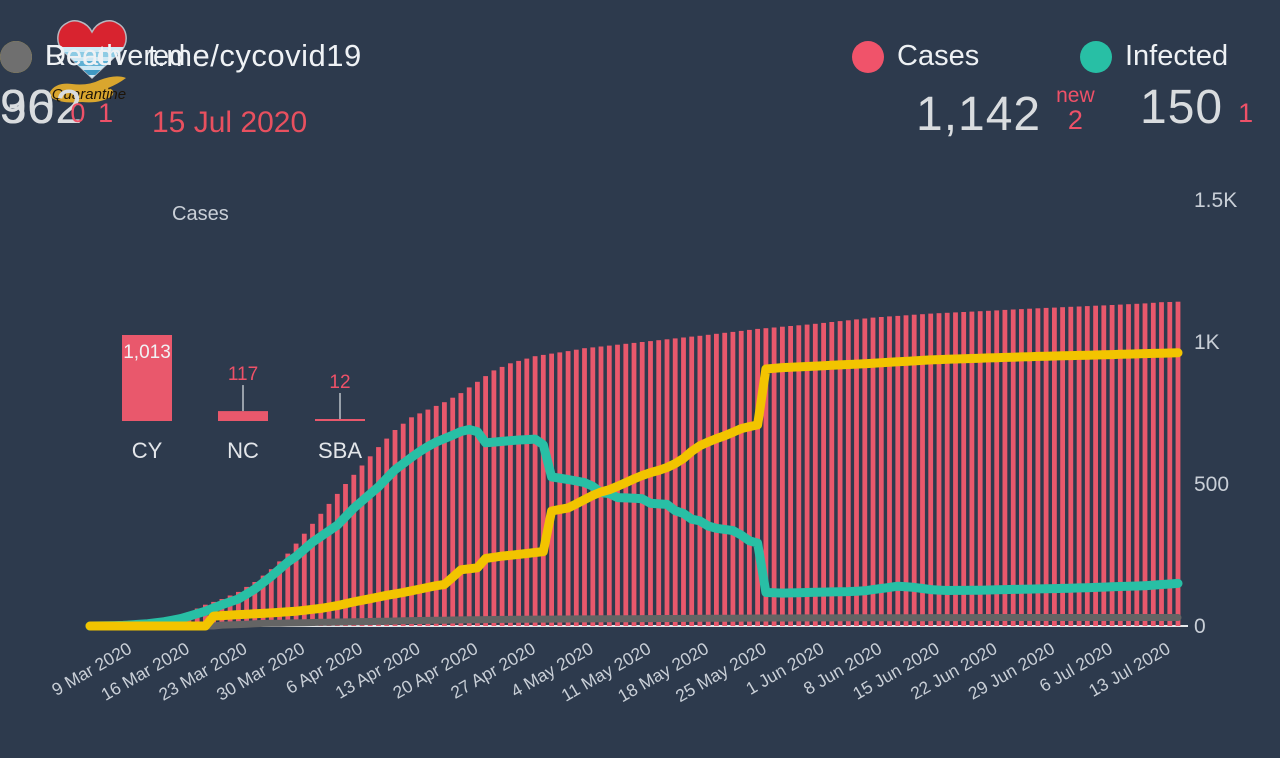  Describe the element at coordinates (340, 450) in the screenshot. I see `inset-category-label: SBA` at that location.